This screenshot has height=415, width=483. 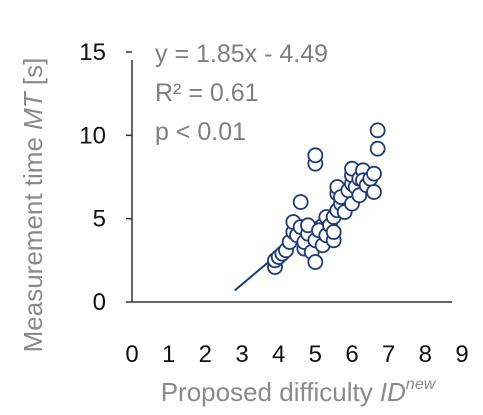 I want to click on y-tick-label: 0, so click(x=99, y=302).